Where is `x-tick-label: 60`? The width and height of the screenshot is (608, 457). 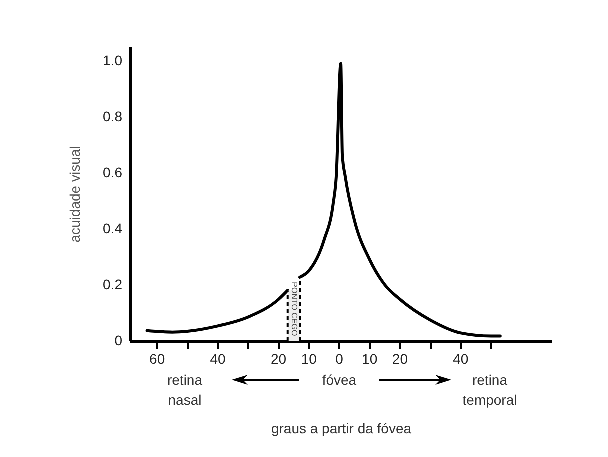
x-tick-label: 60 is located at coordinates (158, 359).